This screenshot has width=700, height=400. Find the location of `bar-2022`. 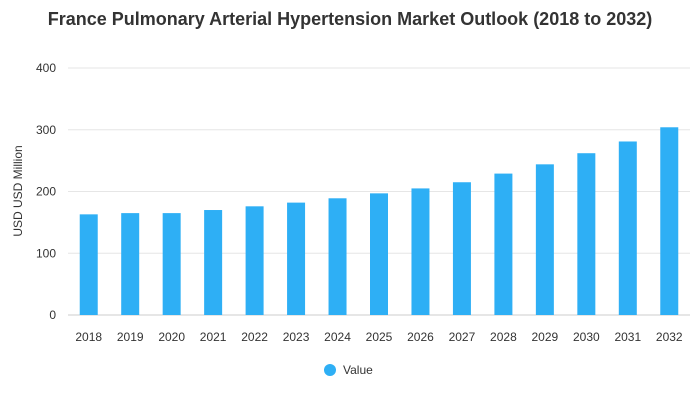

bar-2022 is located at coordinates (254, 260).